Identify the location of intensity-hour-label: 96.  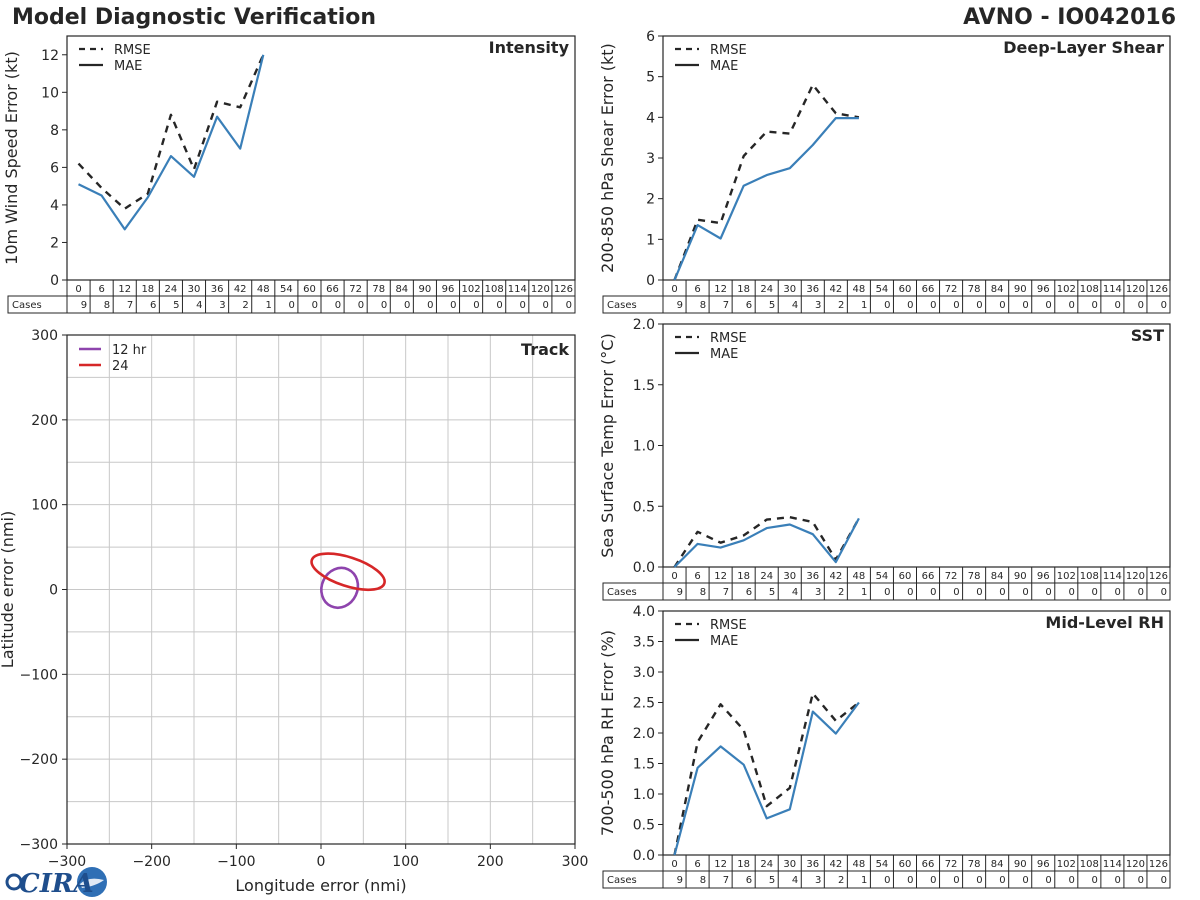
(448, 289).